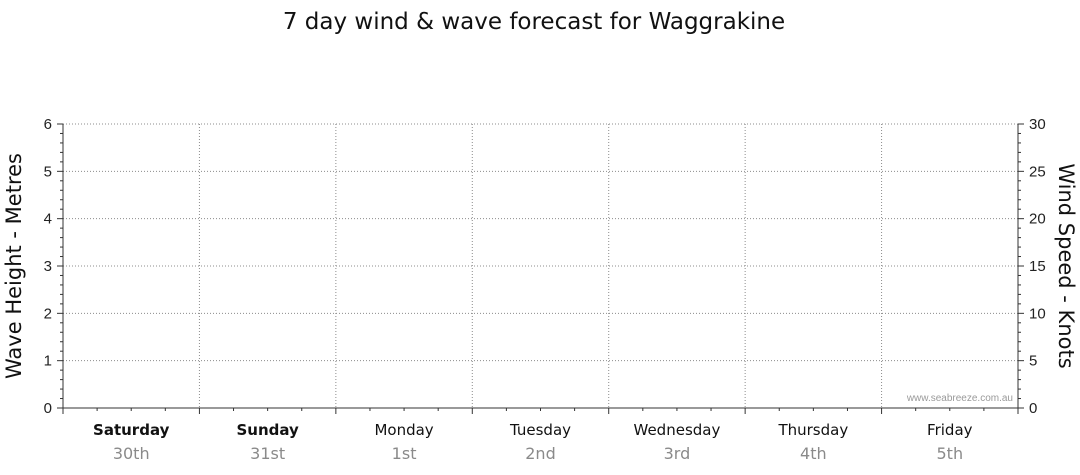 Image resolution: width=1080 pixels, height=475 pixels. What do you see at coordinates (677, 453) in the screenshot?
I see `day-date-label: 3rd` at bounding box center [677, 453].